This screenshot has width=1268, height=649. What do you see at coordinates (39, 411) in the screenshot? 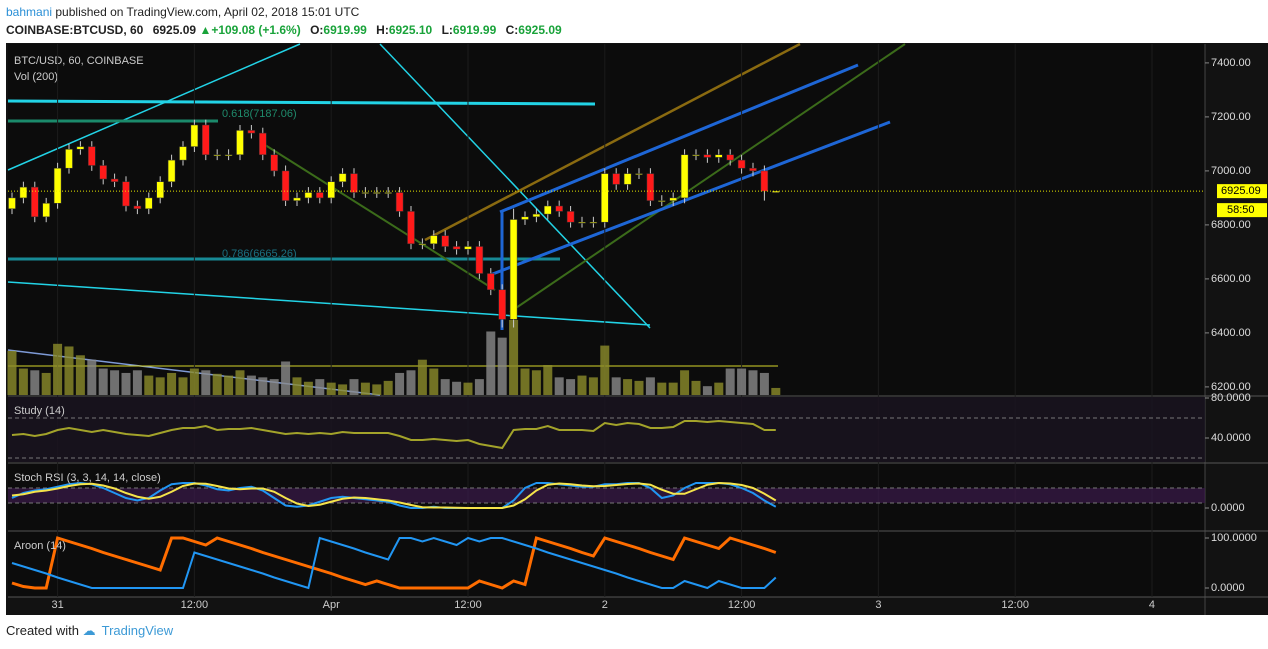
I see `panel-title: Study (14)` at bounding box center [39, 411].